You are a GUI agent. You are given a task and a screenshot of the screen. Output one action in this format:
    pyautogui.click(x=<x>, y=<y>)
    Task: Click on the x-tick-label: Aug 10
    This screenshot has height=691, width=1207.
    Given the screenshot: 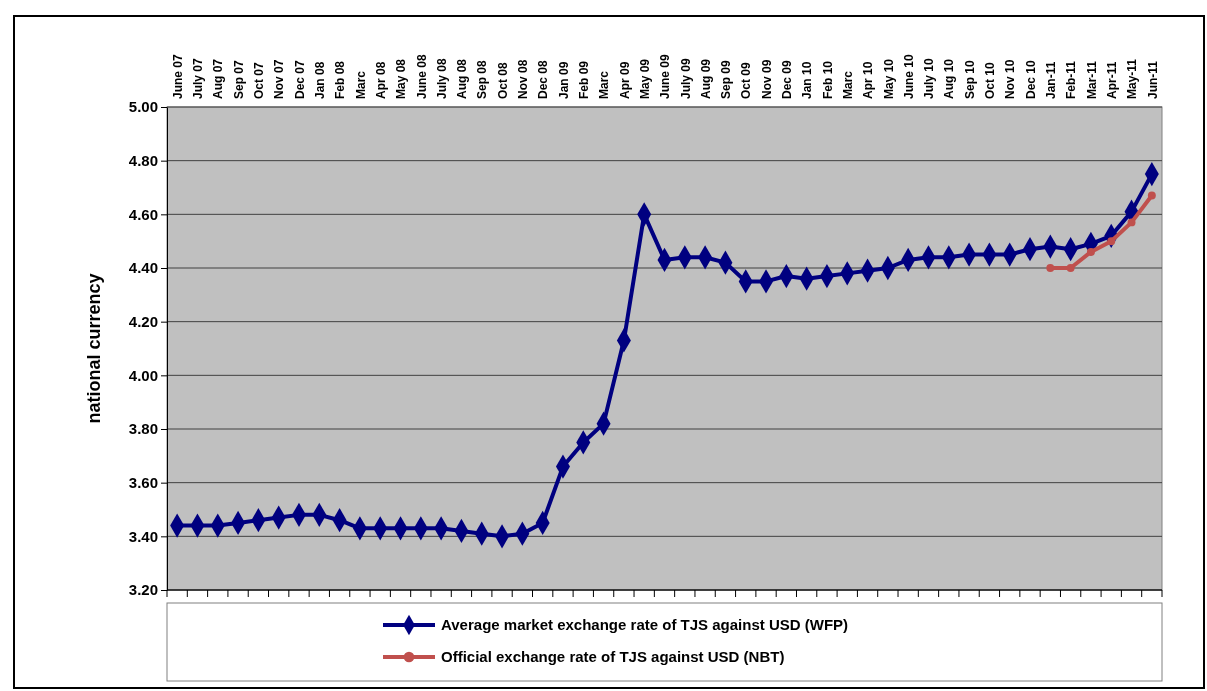 What is the action you would take?
    pyautogui.click(x=949, y=78)
    